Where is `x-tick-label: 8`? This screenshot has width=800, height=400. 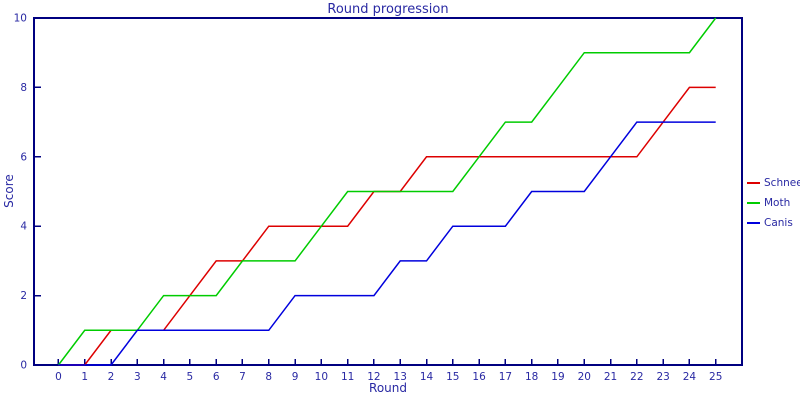
x-tick-label: 8 is located at coordinates (268, 377).